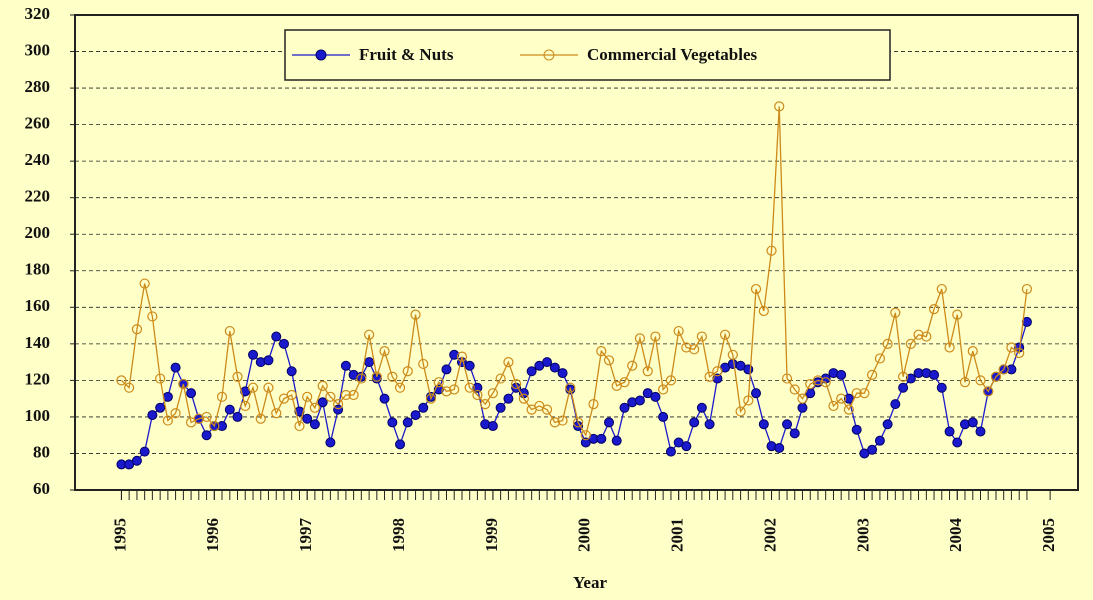 The width and height of the screenshot is (1093, 600). Describe the element at coordinates (38, 232) in the screenshot. I see `y-tick-label: 200` at that location.